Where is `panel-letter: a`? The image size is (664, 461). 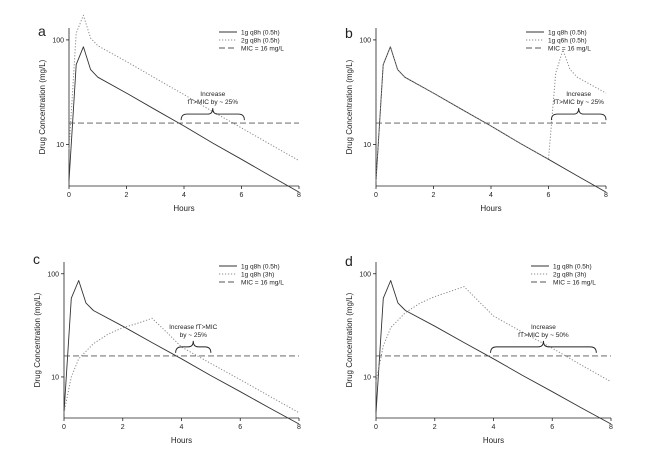
panel-letter: a is located at coordinates (42, 31).